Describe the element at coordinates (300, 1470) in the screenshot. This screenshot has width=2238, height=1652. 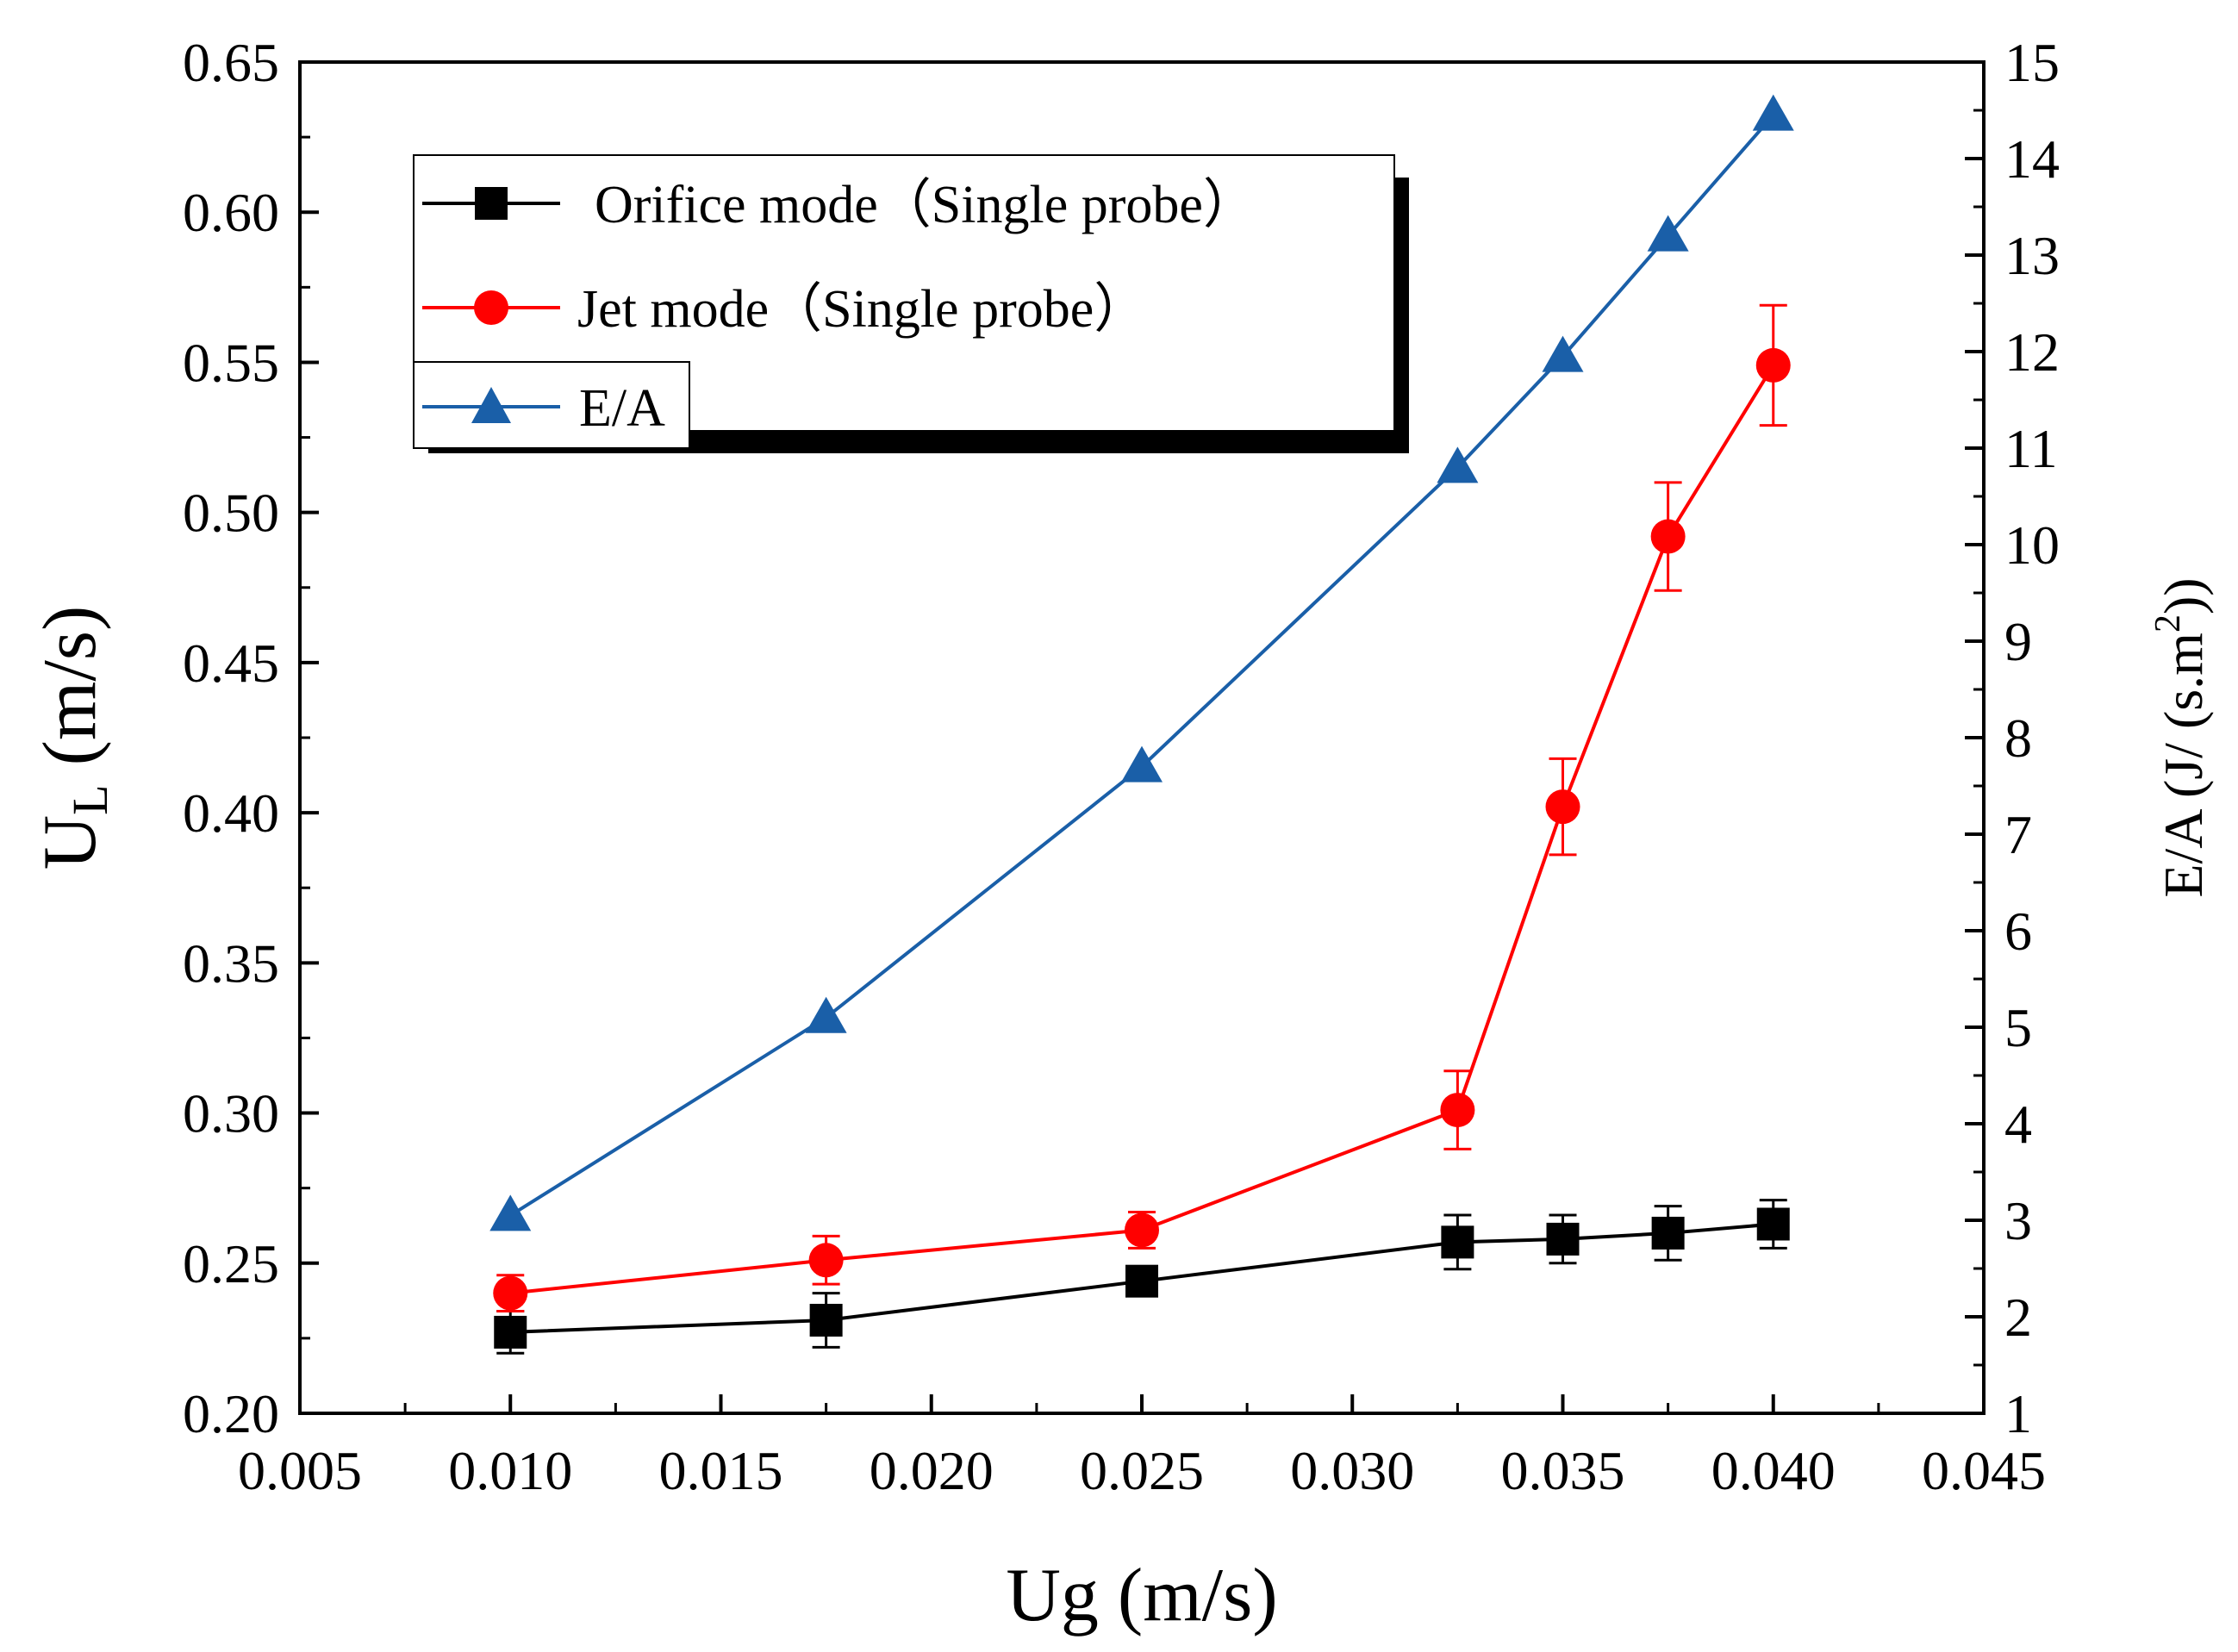
I see `x-tick-label: 0.005` at that location.